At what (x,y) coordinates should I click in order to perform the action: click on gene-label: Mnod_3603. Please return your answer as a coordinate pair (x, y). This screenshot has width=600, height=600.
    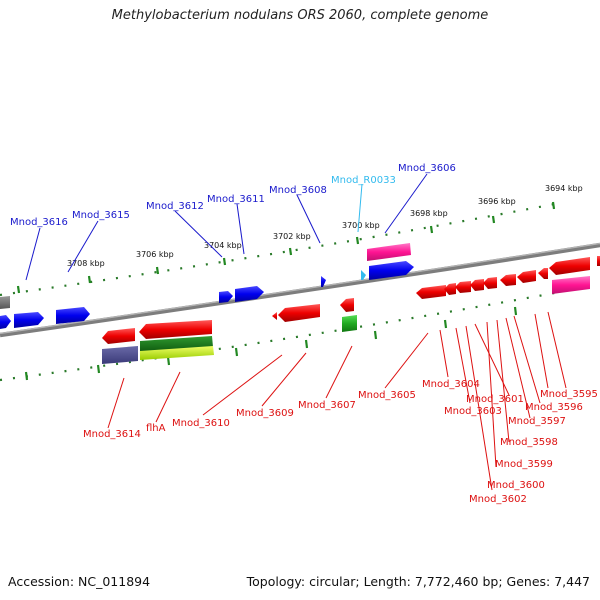
    Looking at the image, I should click on (473, 411).